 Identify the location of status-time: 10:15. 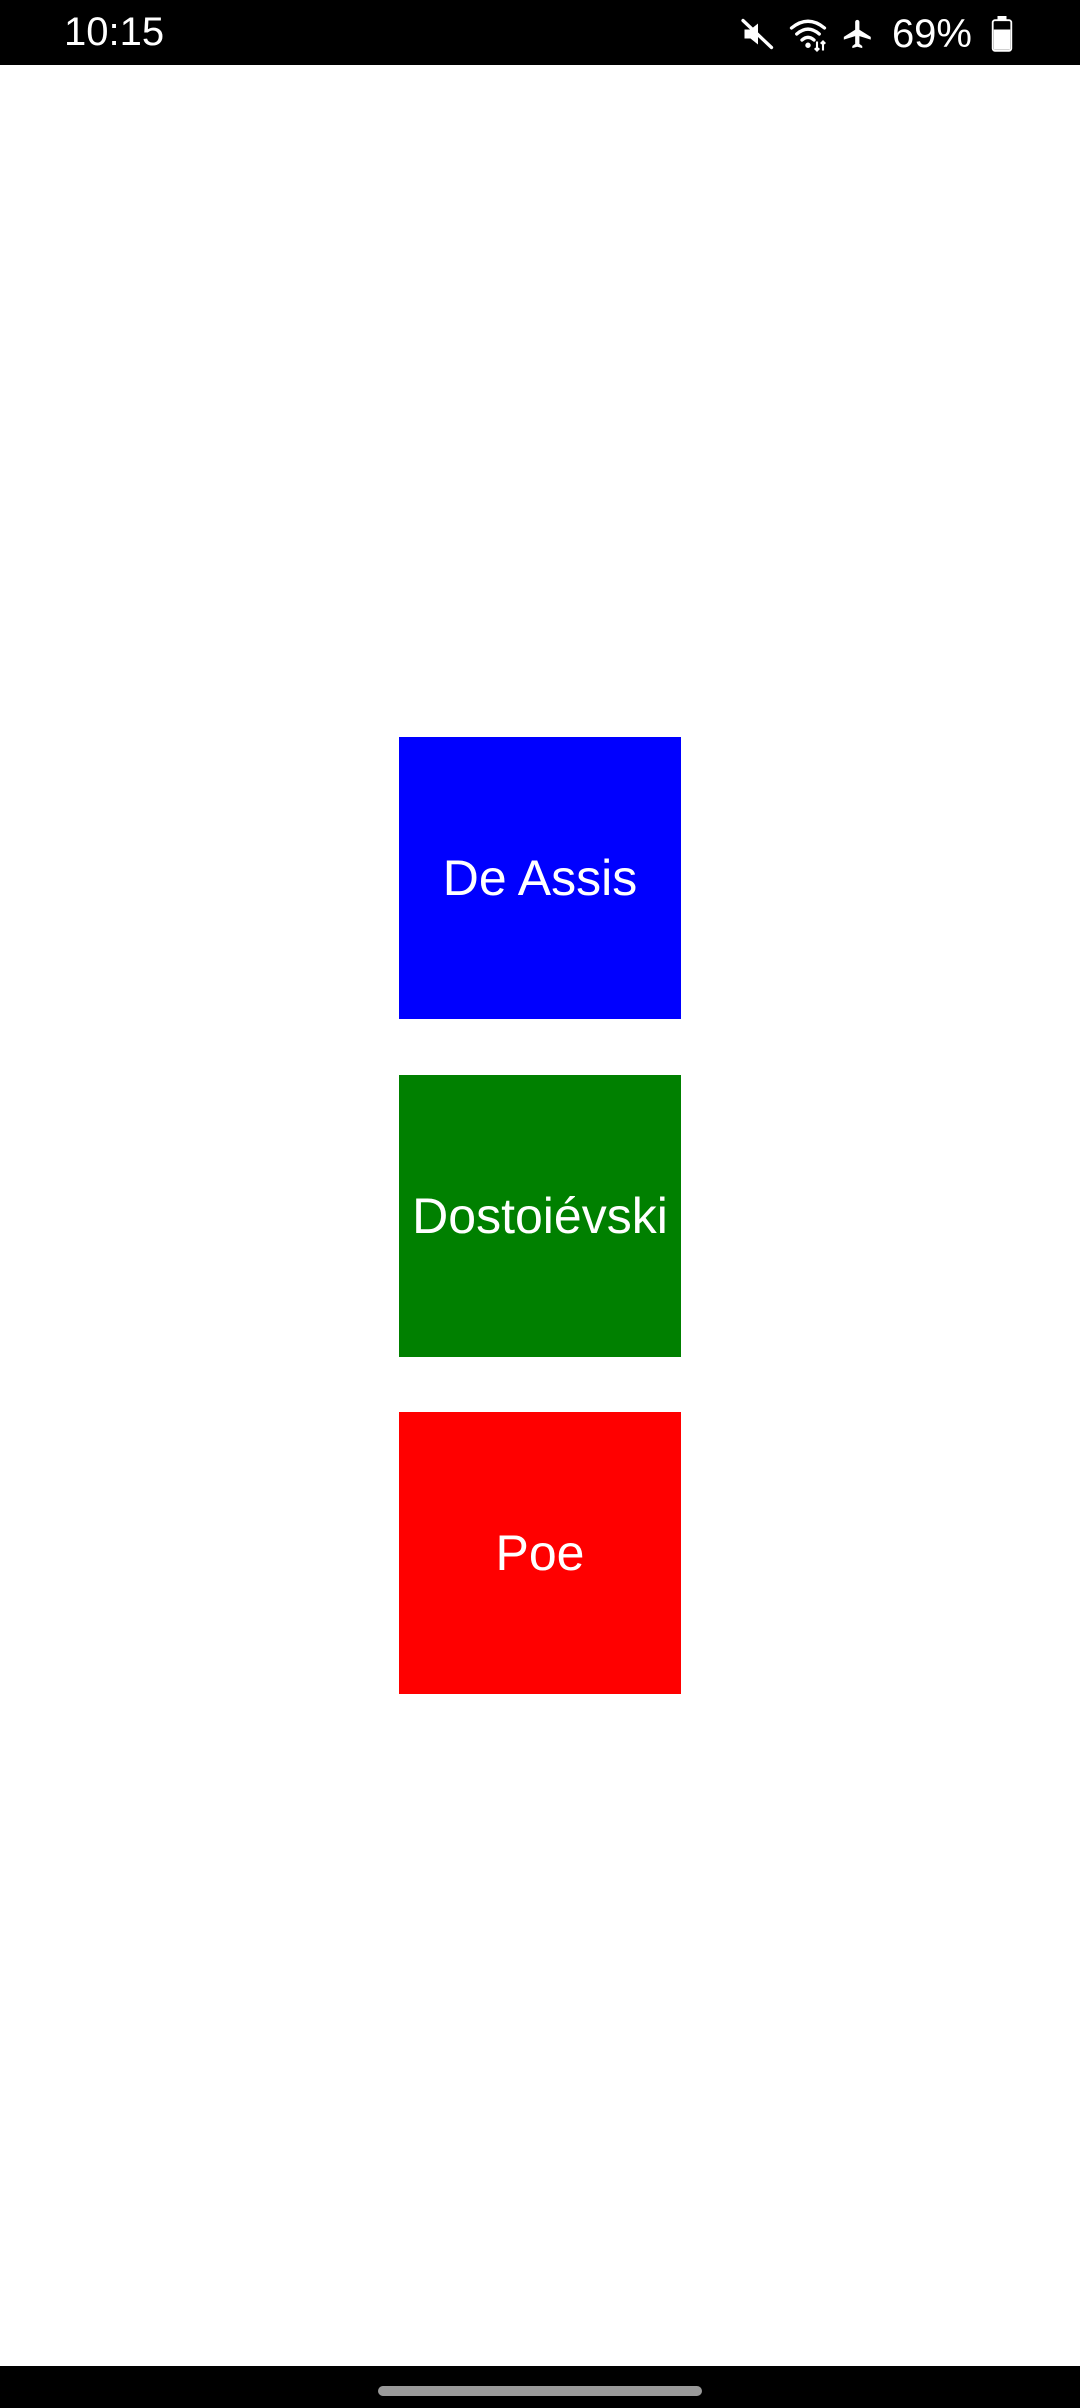
(114, 32).